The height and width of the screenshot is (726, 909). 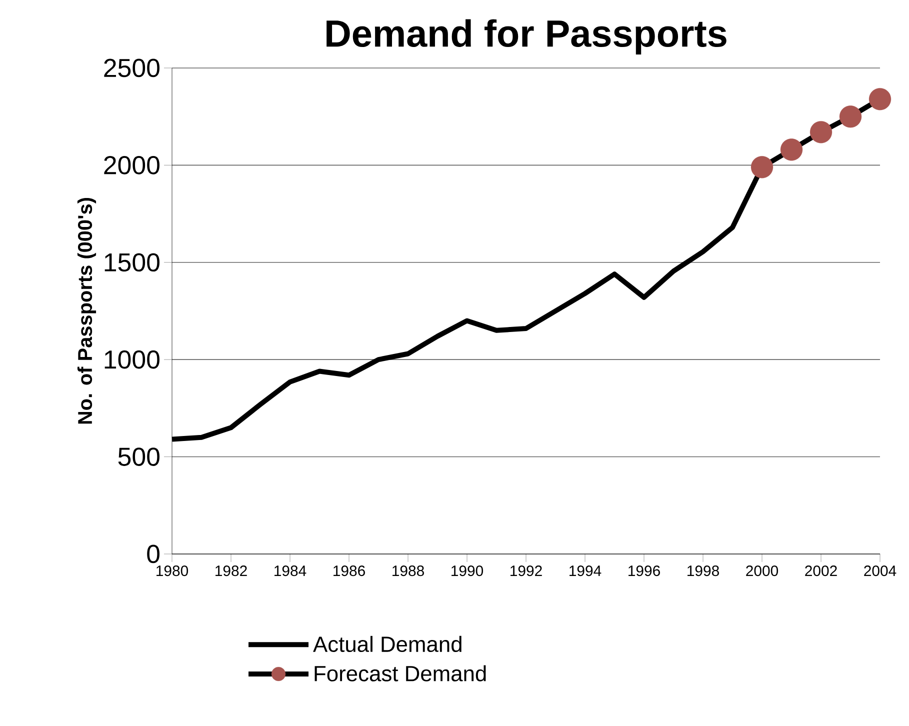 What do you see at coordinates (408, 571) in the screenshot?
I see `x-tick-label: 1988` at bounding box center [408, 571].